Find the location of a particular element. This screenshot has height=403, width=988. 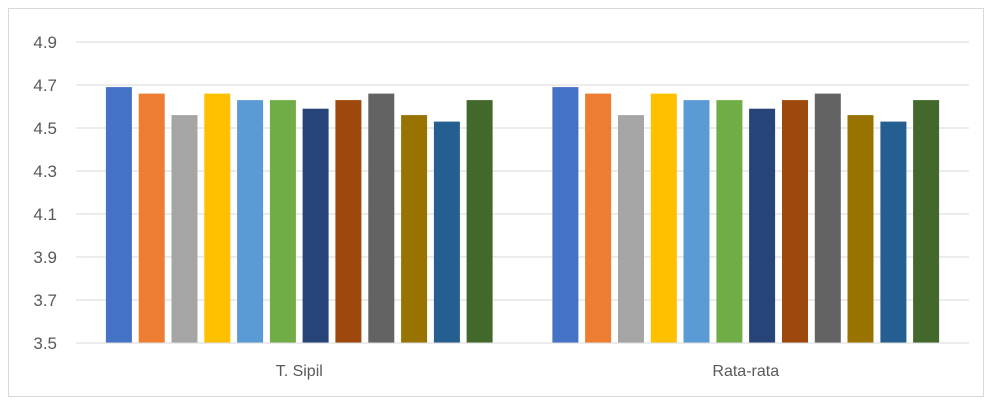

y-tick-label: 4.5 is located at coordinates (45, 128).